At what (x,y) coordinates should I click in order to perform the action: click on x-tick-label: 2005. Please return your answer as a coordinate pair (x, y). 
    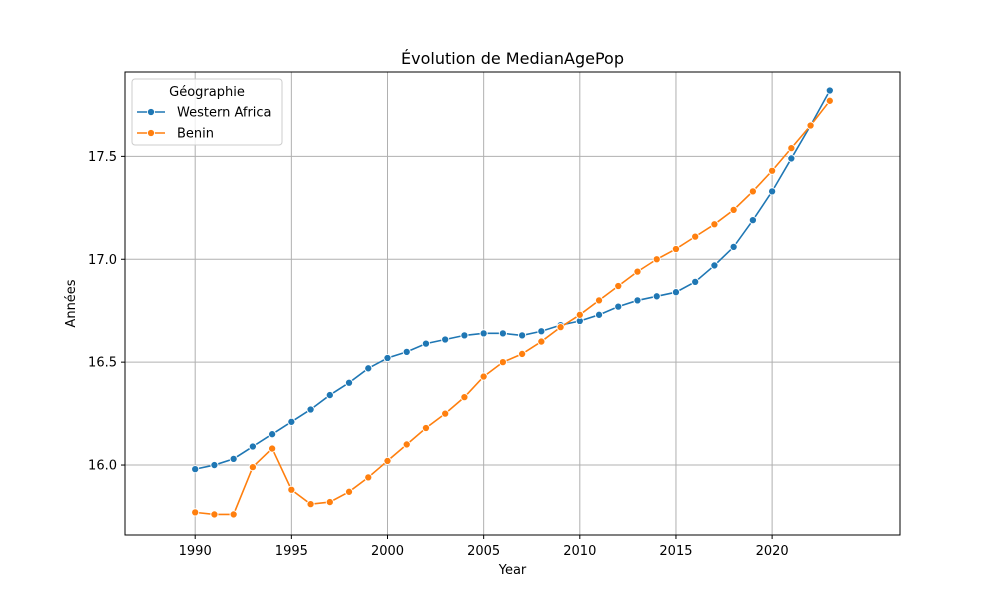
    Looking at the image, I should click on (483, 551).